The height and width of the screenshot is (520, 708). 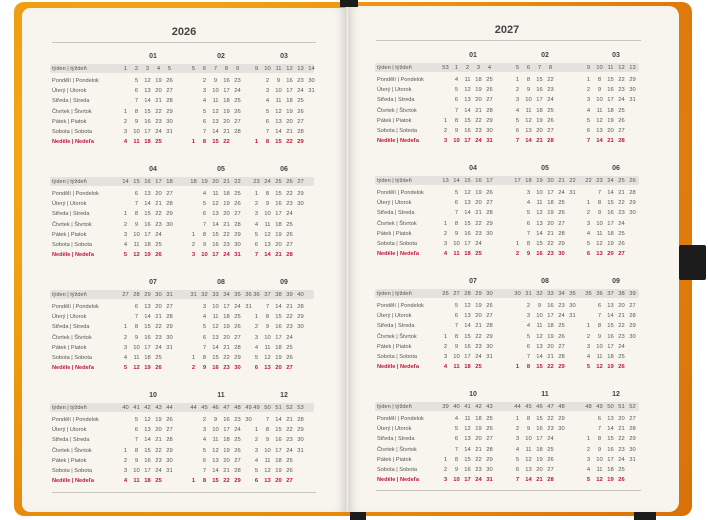 I want to click on day-cell: 28, so click(x=561, y=233).